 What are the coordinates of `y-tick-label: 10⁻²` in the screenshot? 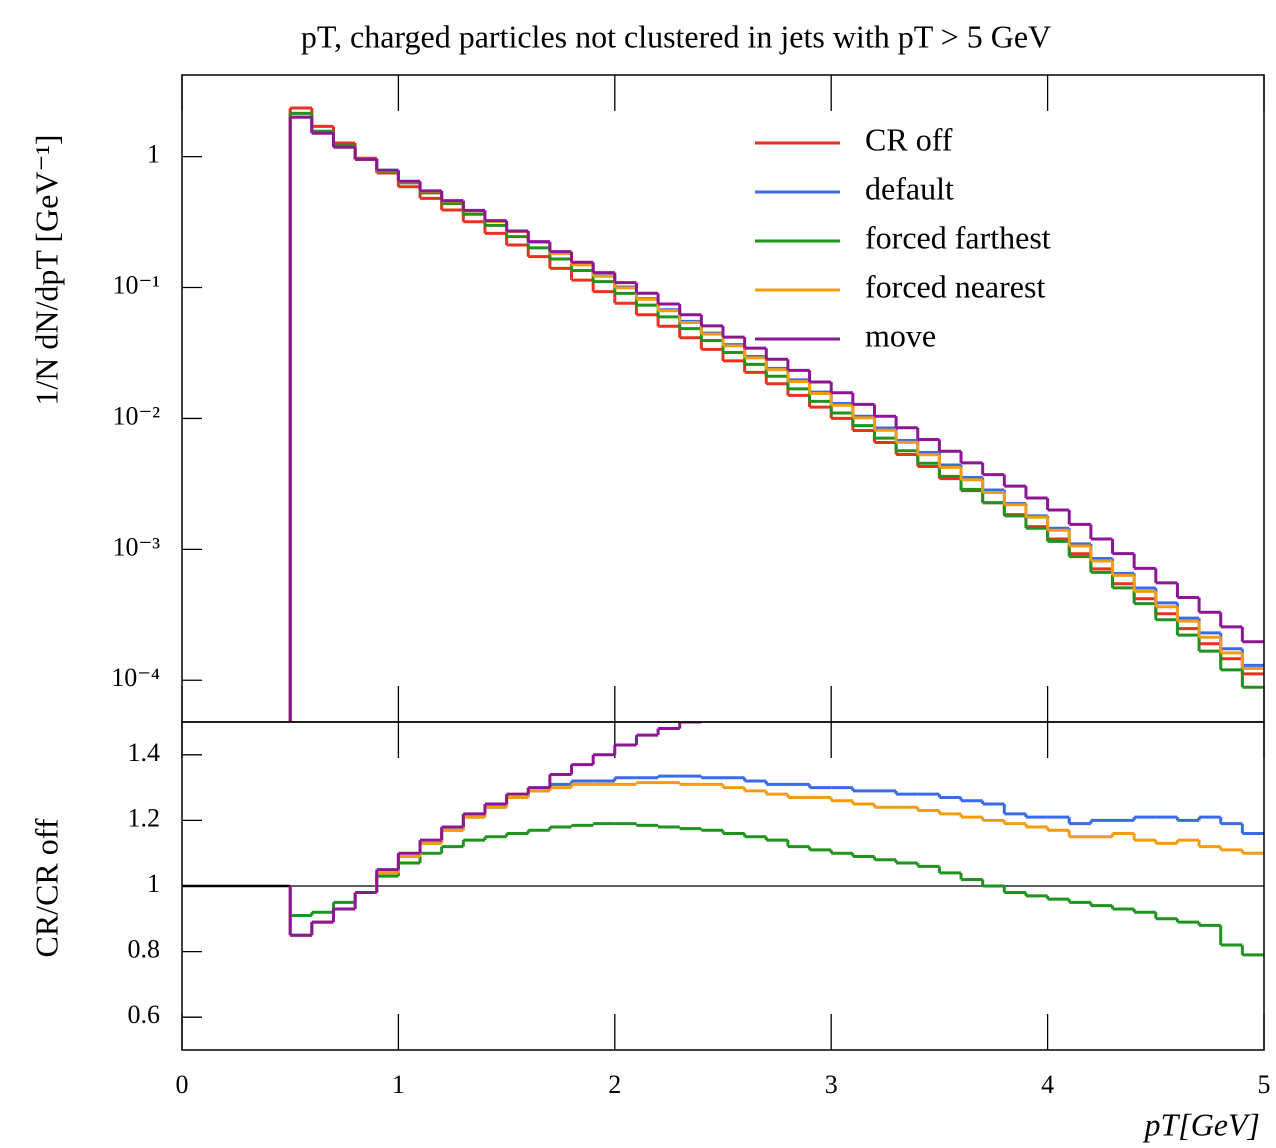 It's located at (136, 415).